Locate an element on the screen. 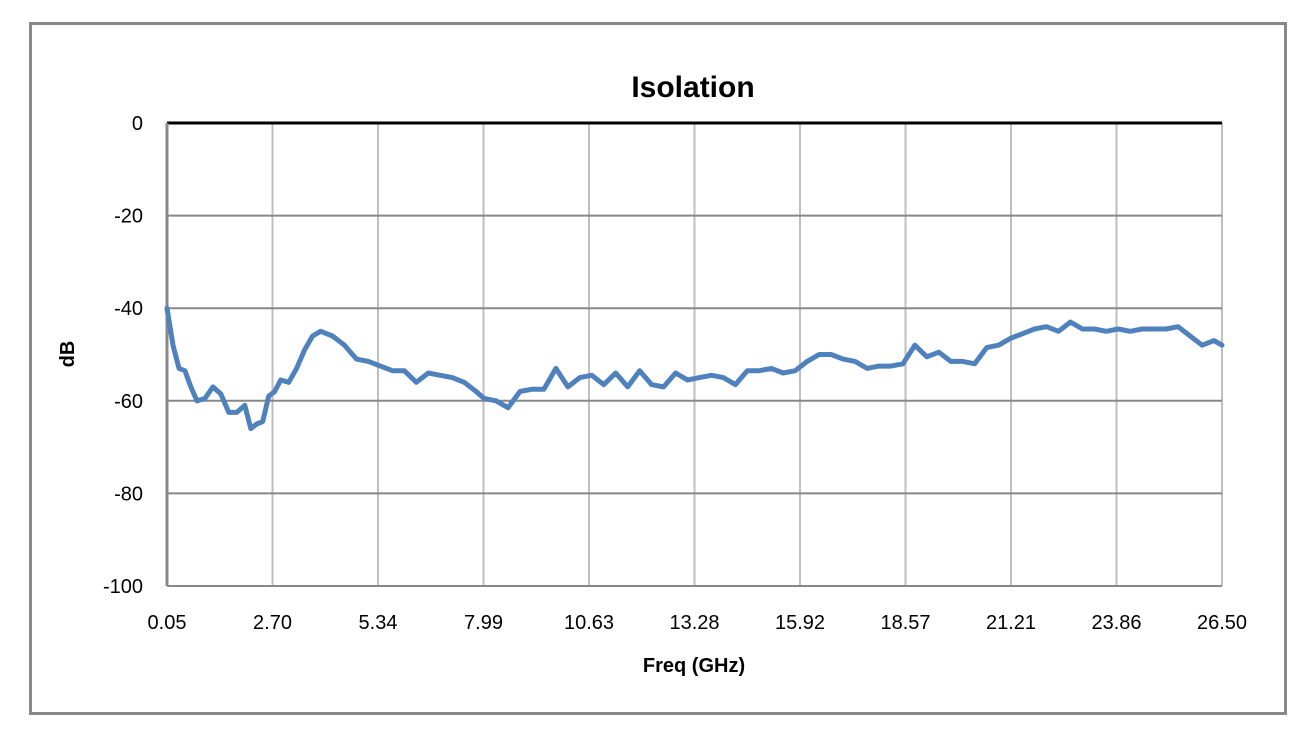  x-axis-label: Freq (GHz) is located at coordinates (694, 666).